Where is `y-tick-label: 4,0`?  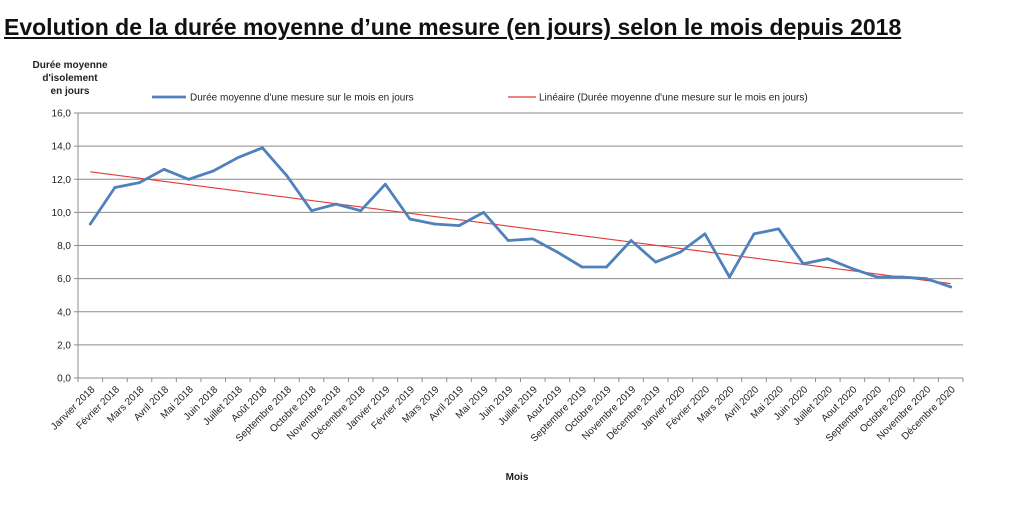 y-tick-label: 4,0 is located at coordinates (64, 312).